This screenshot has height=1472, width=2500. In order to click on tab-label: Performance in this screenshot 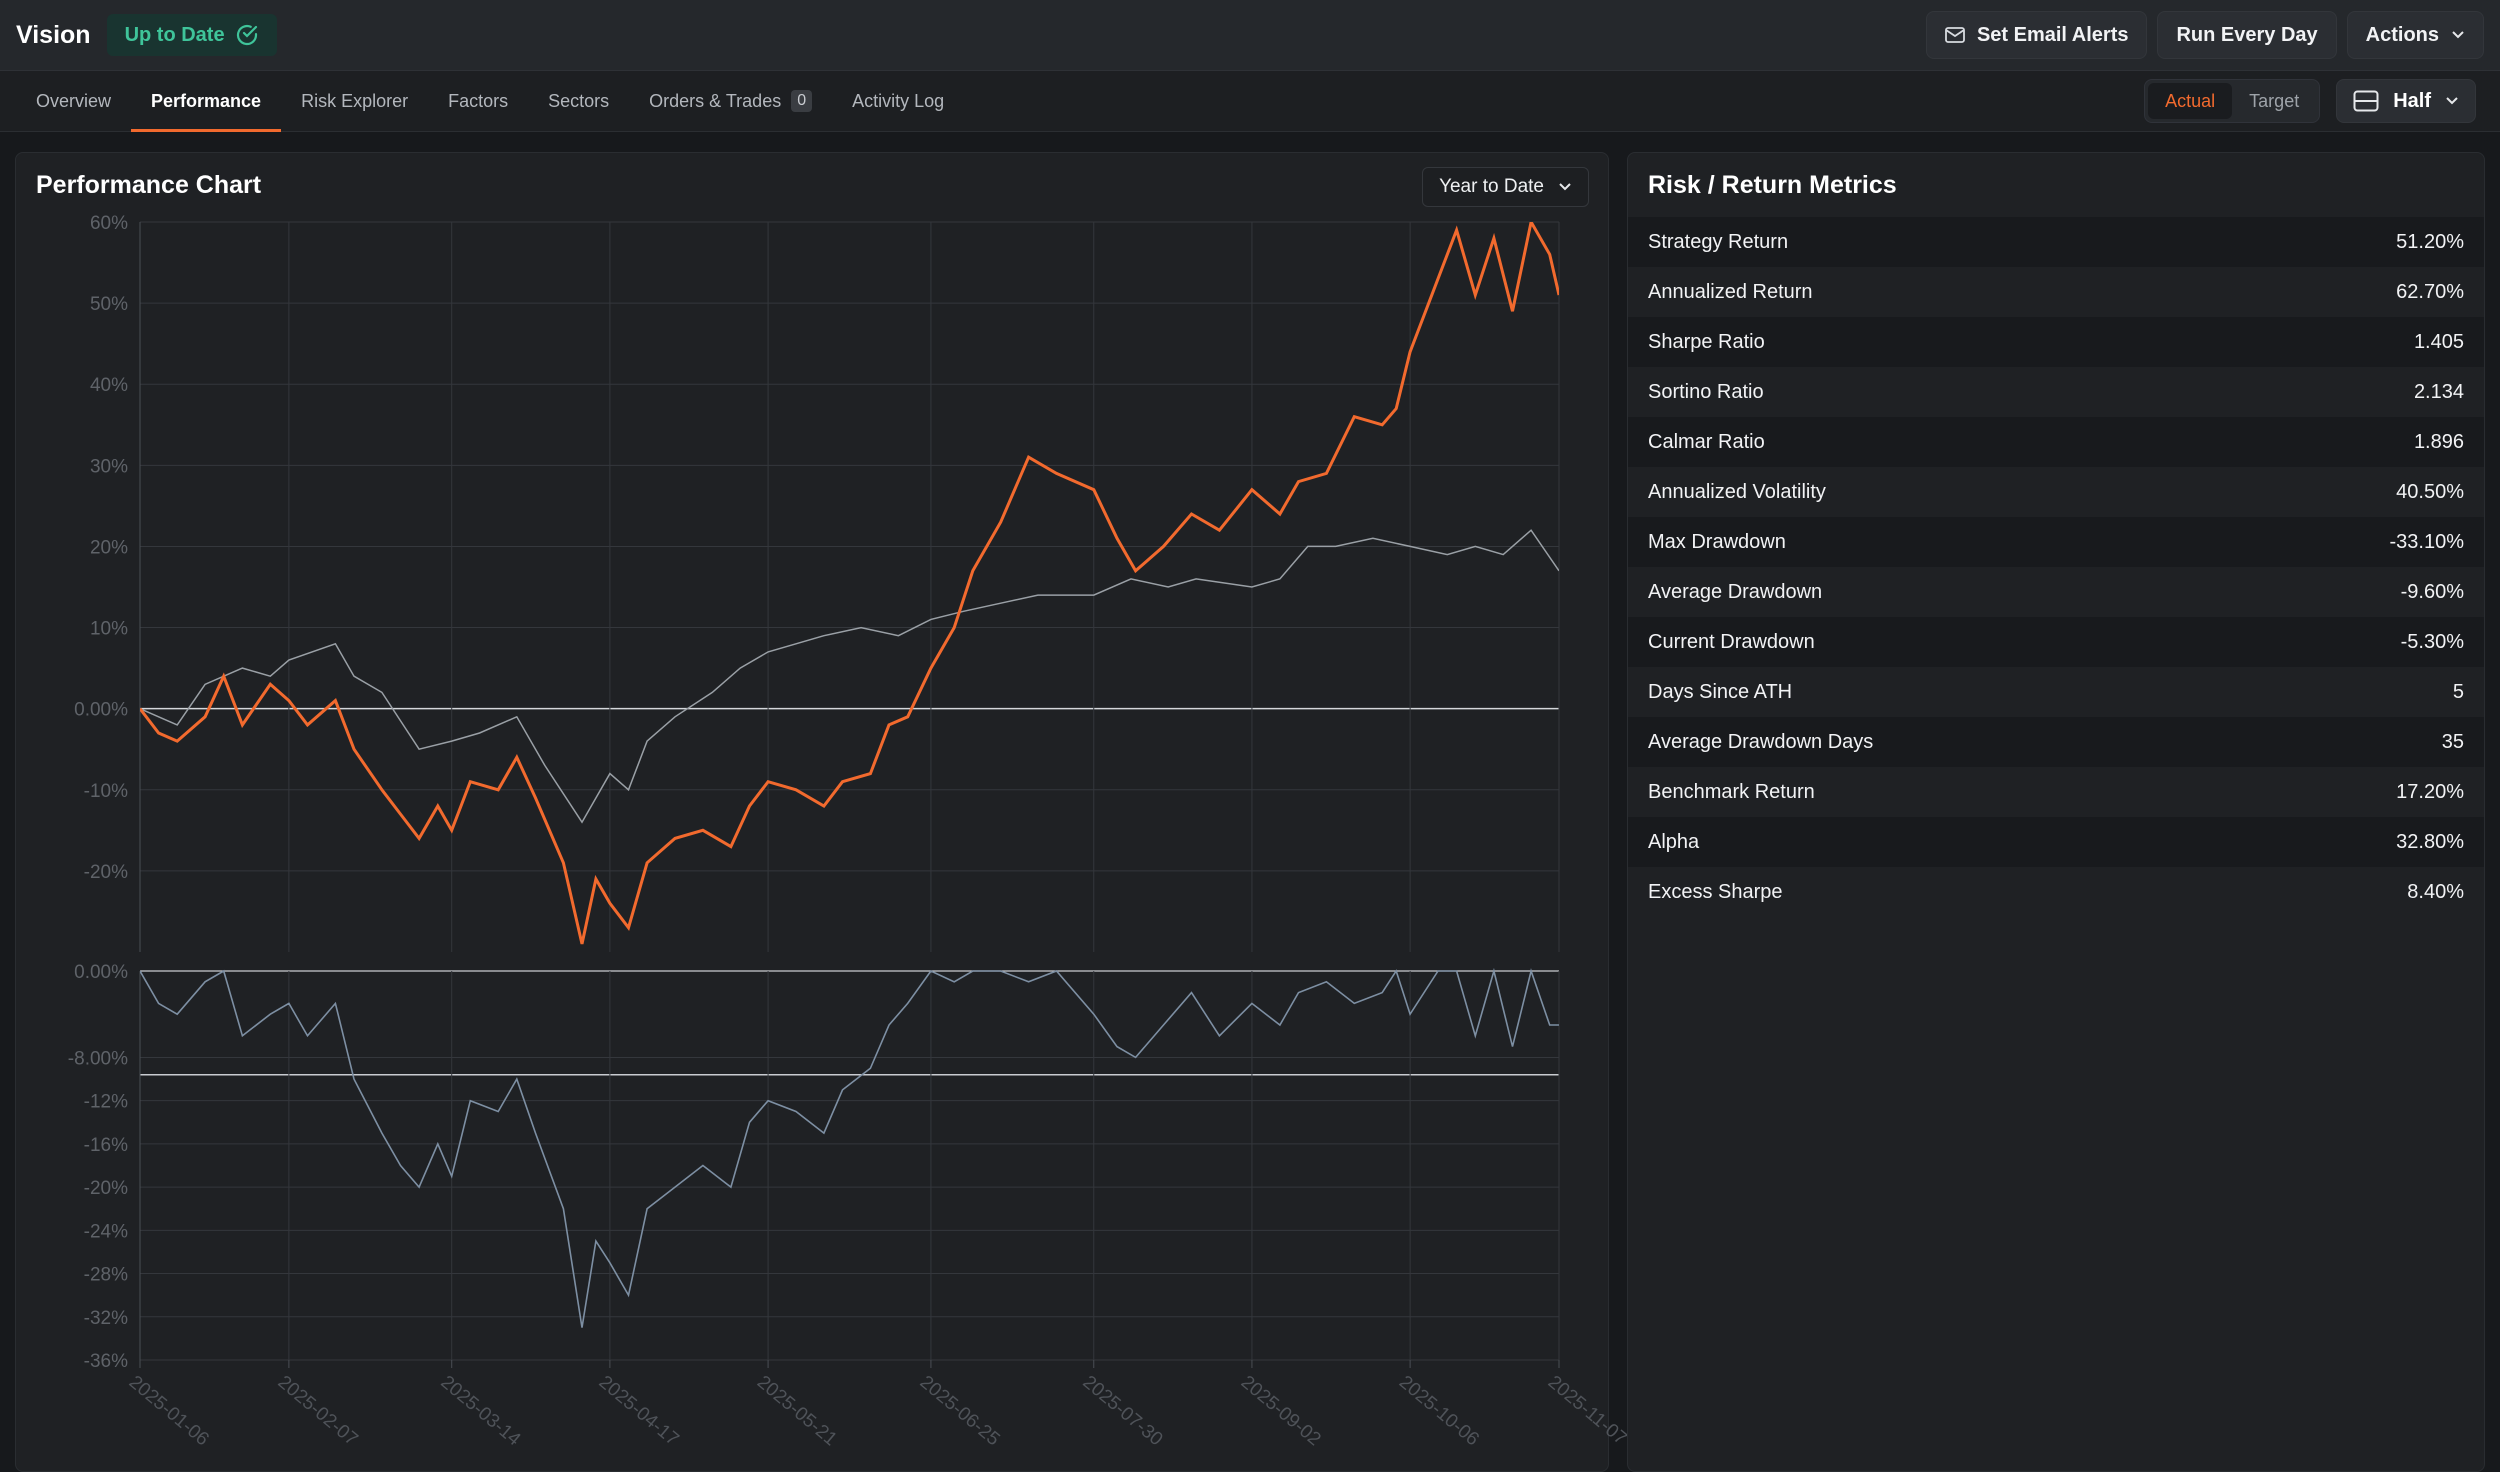, I will do `click(206, 100)`.